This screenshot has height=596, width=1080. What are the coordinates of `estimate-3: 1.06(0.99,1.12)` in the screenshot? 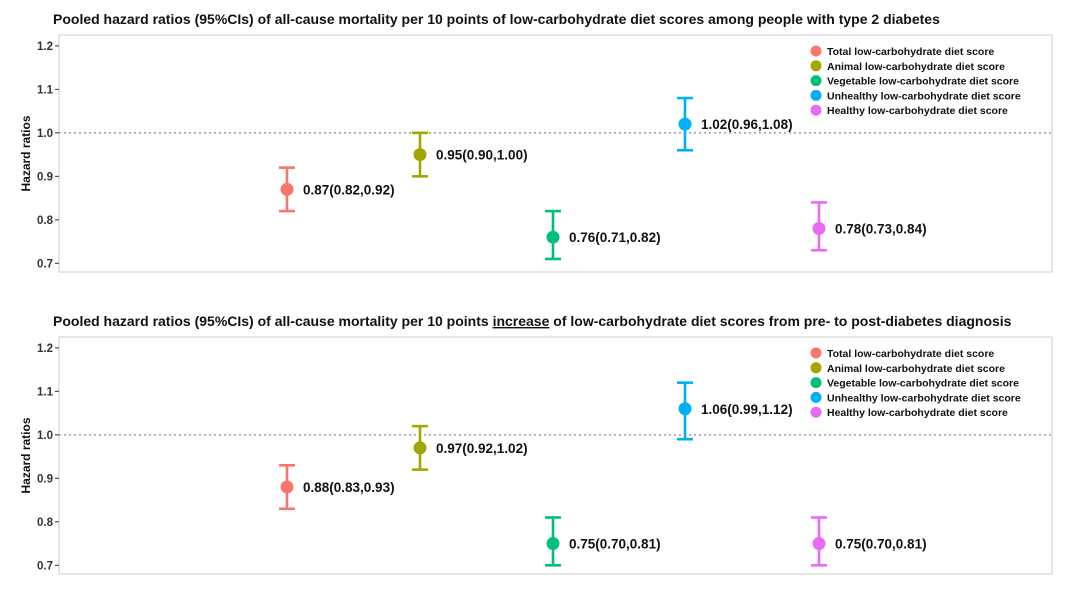 It's located at (735, 411).